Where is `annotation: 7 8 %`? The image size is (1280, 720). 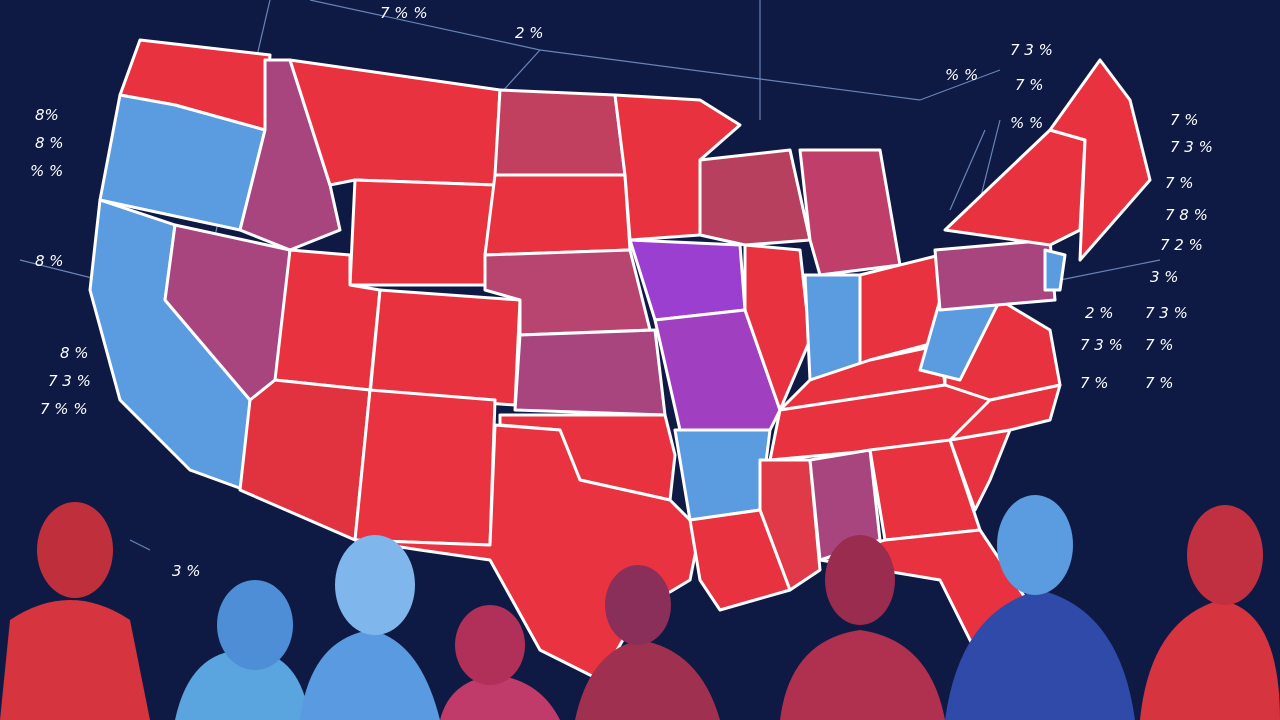
annotation: 7 8 % is located at coordinates (1186, 215).